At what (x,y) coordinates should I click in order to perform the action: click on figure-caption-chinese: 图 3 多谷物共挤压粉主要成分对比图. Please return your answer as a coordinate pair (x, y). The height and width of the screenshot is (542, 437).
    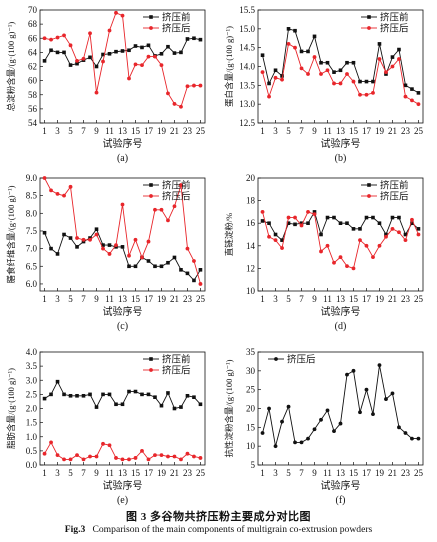
    Looking at the image, I should click on (218, 517).